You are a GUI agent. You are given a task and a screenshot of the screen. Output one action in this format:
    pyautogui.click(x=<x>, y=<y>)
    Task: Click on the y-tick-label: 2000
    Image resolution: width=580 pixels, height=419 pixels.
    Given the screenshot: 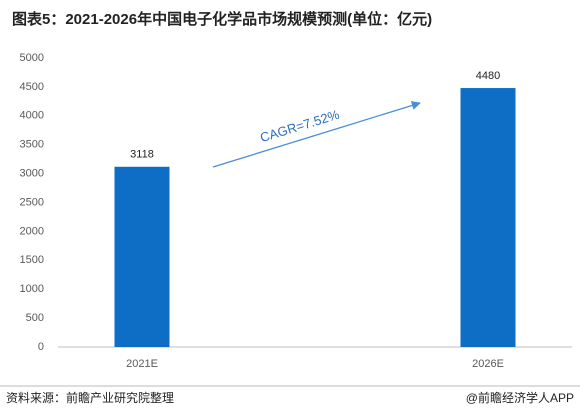 What is the action you would take?
    pyautogui.click(x=32, y=231)
    